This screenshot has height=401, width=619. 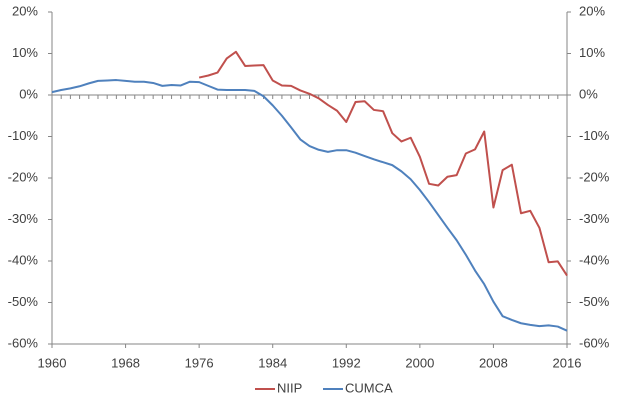 What do you see at coordinates (594, 218) in the screenshot?
I see `y2-tick-label: -30%` at bounding box center [594, 218].